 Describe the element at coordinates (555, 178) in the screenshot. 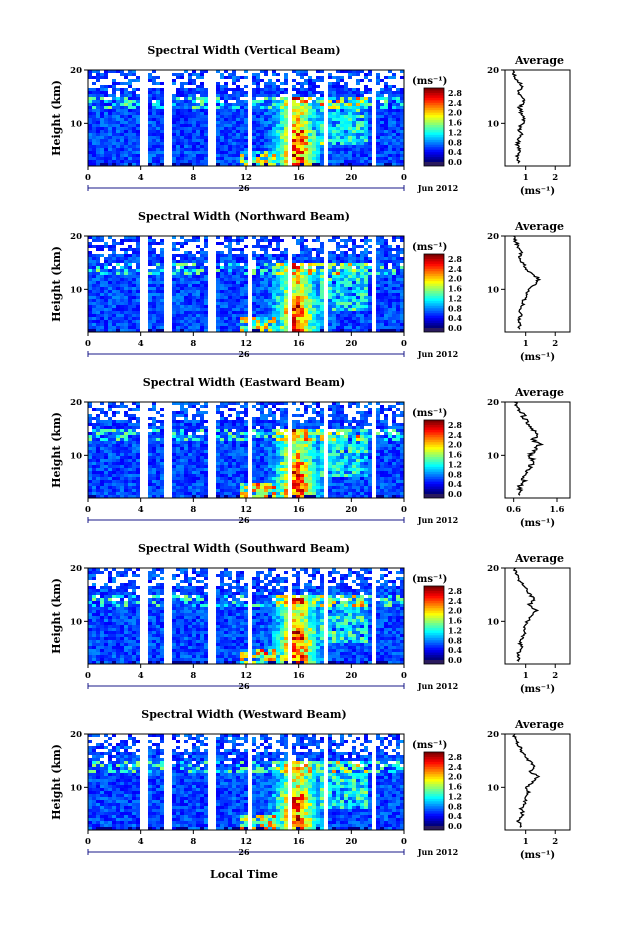

I see `profile-x-tick-label: 2` at that location.